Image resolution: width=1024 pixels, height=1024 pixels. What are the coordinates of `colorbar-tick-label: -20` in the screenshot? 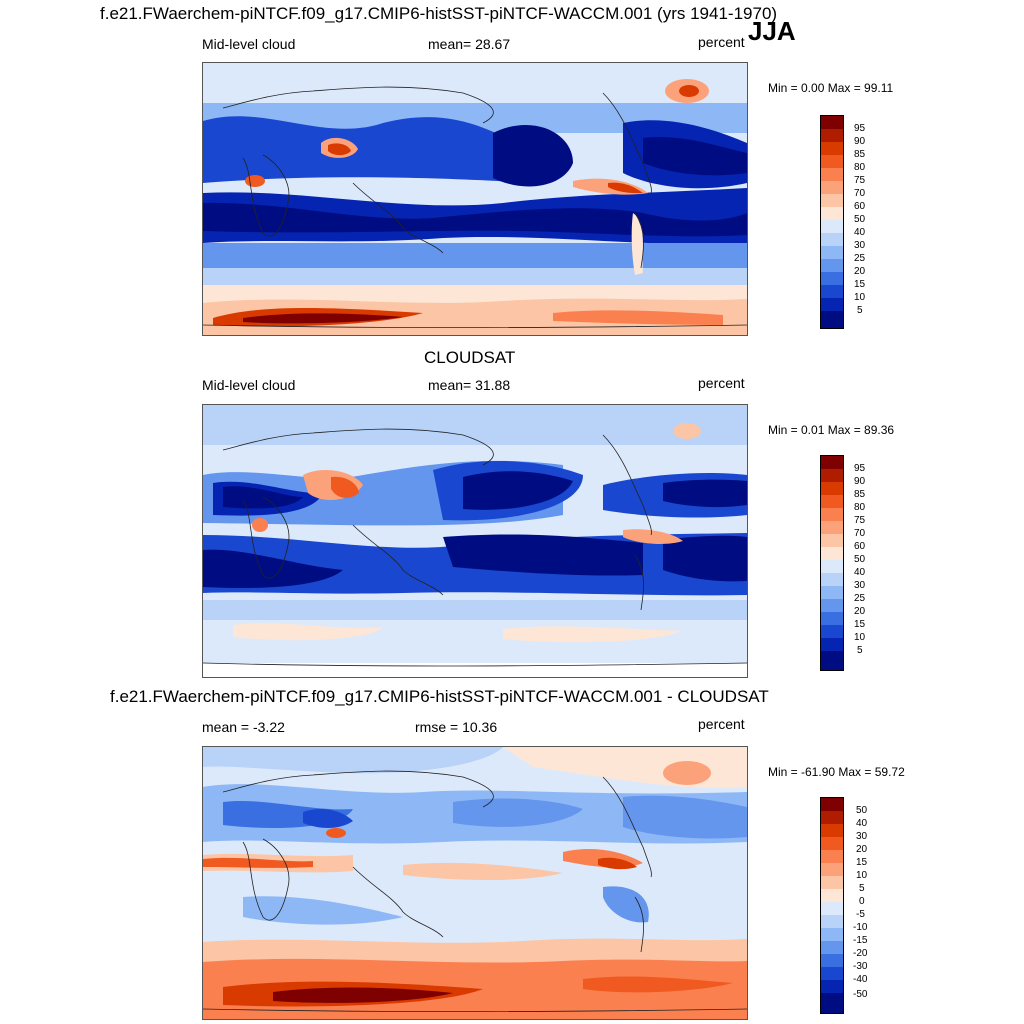 It's located at (860, 953).